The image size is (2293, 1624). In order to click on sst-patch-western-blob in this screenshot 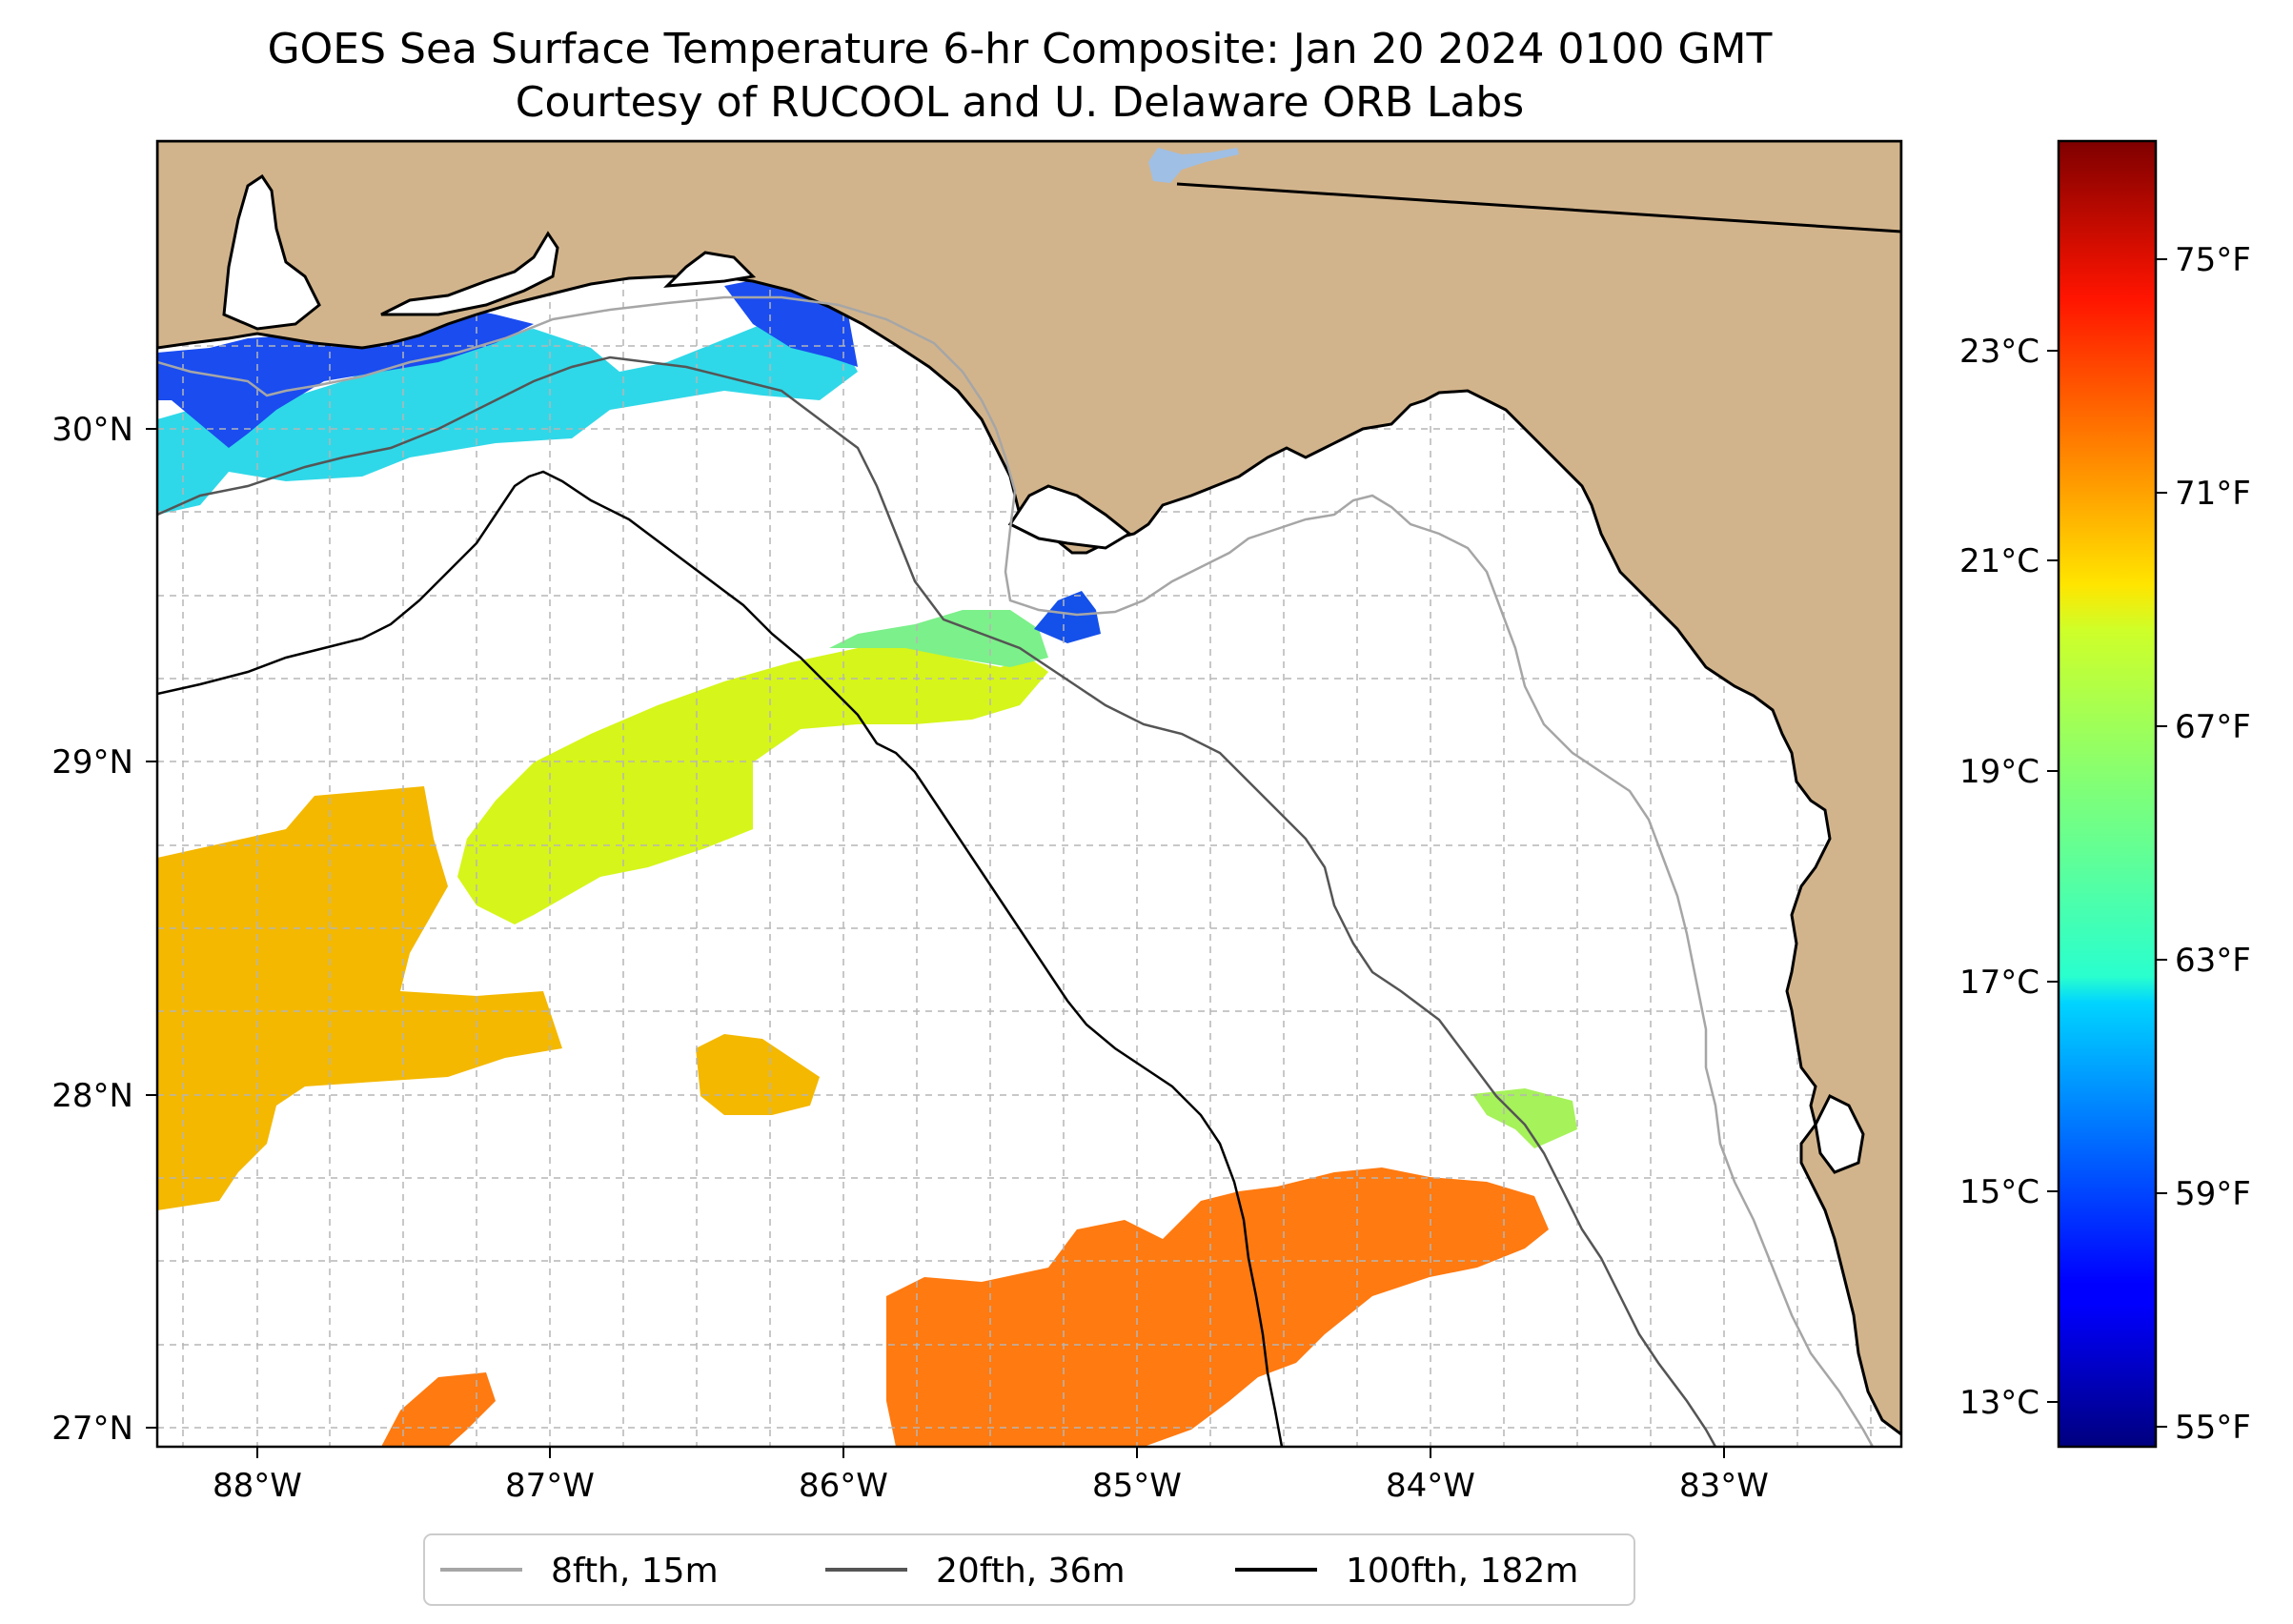, I will do `click(758, 1074)`.